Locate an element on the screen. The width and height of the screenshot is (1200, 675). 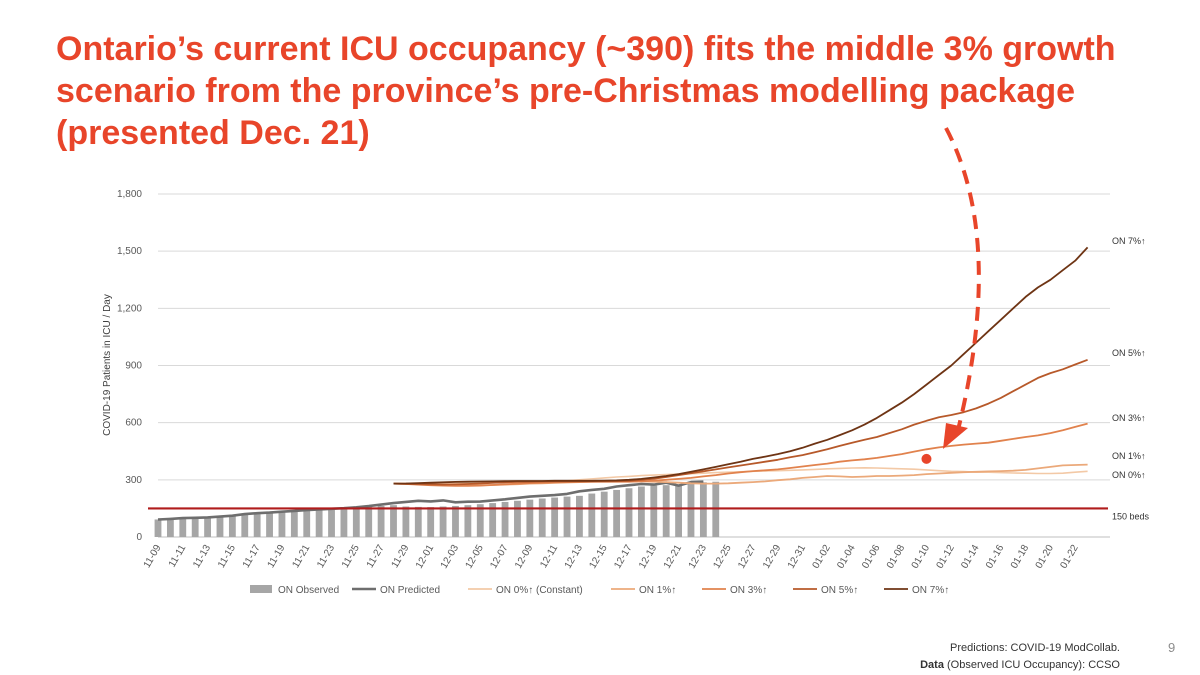
x-tick-label: 11-23 is located at coordinates (326, 556).